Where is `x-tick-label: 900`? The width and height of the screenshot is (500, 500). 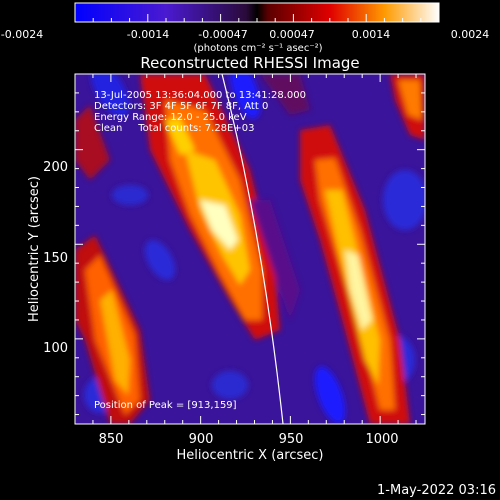 x-tick-label: 900 is located at coordinates (201, 439).